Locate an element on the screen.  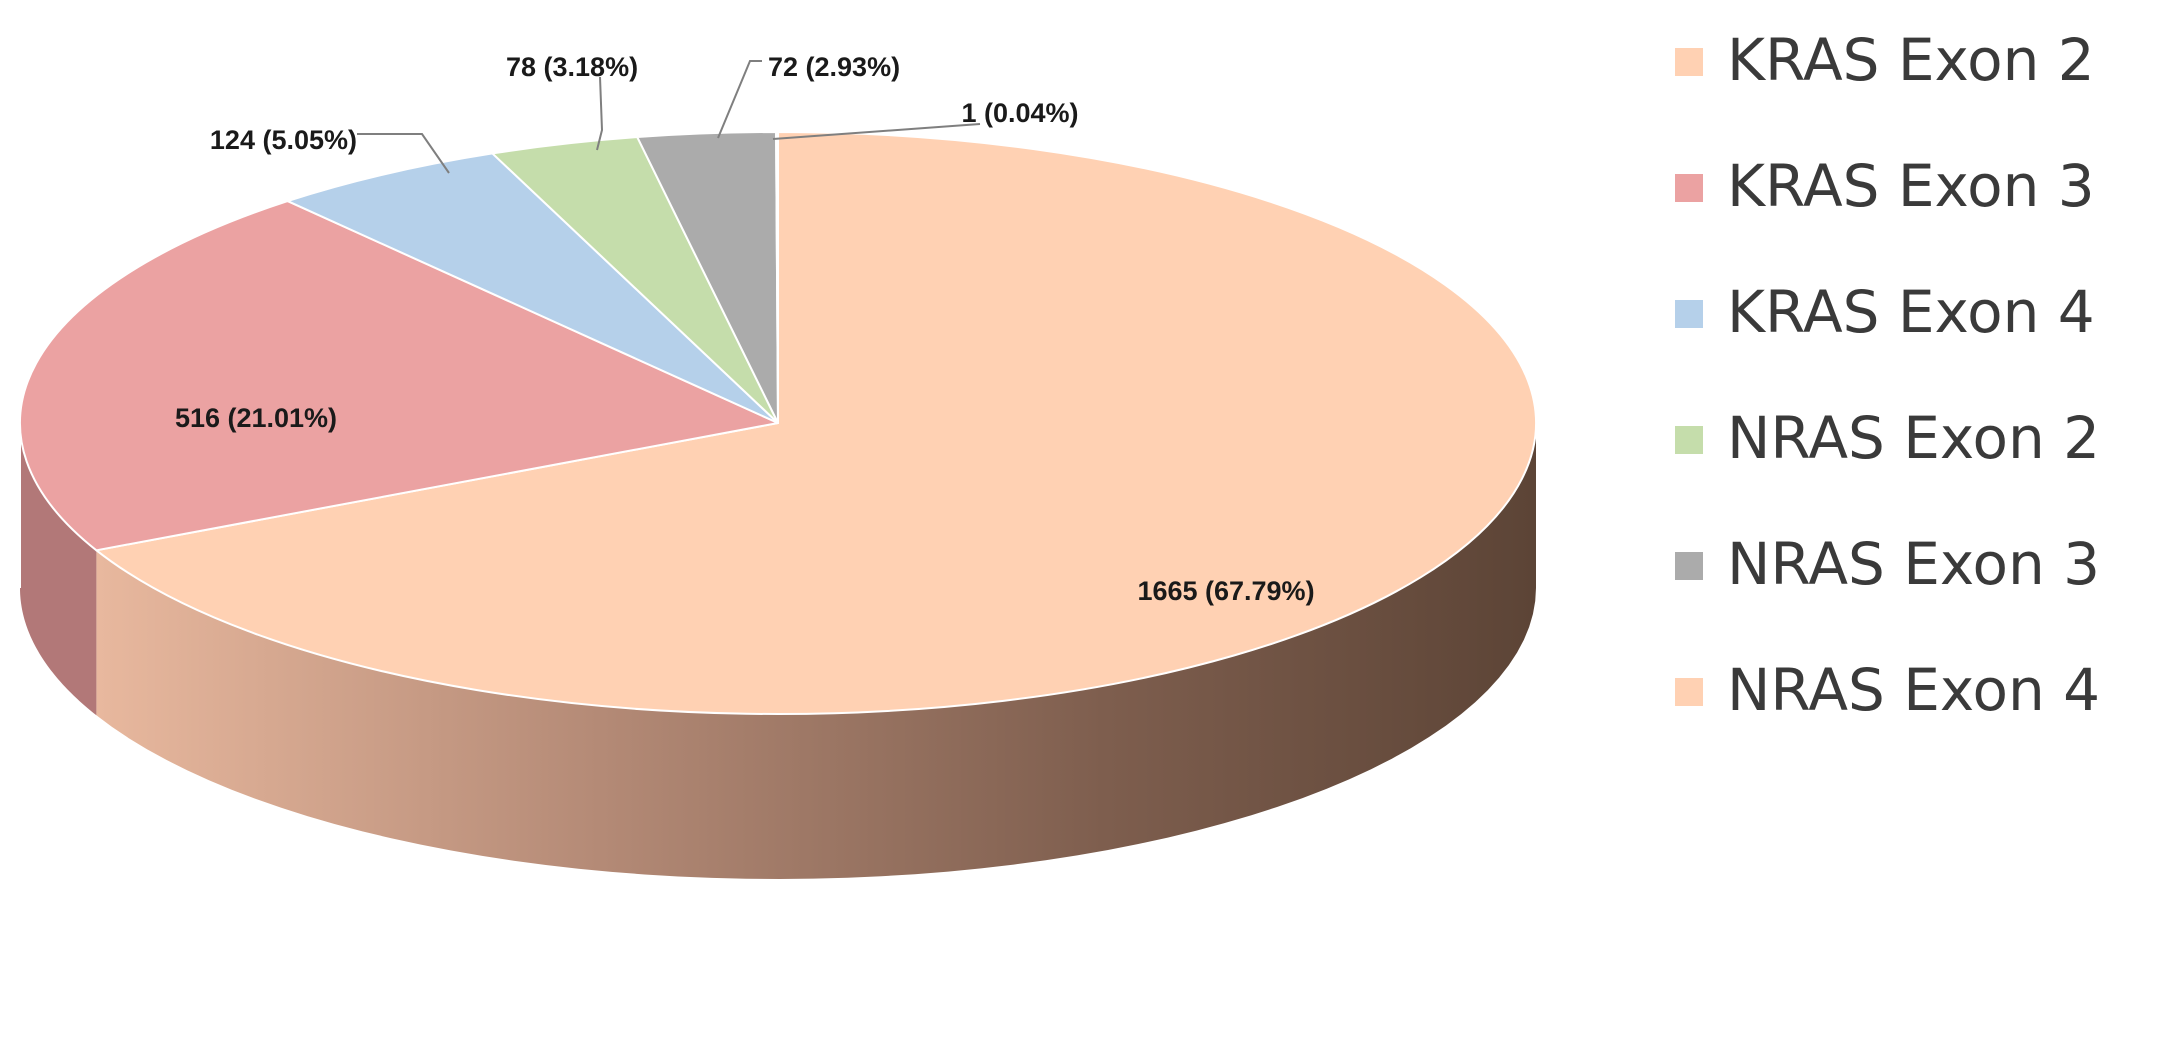
legend-label-kras-exon-4: KRAS Exon 4 is located at coordinates (1911, 312).